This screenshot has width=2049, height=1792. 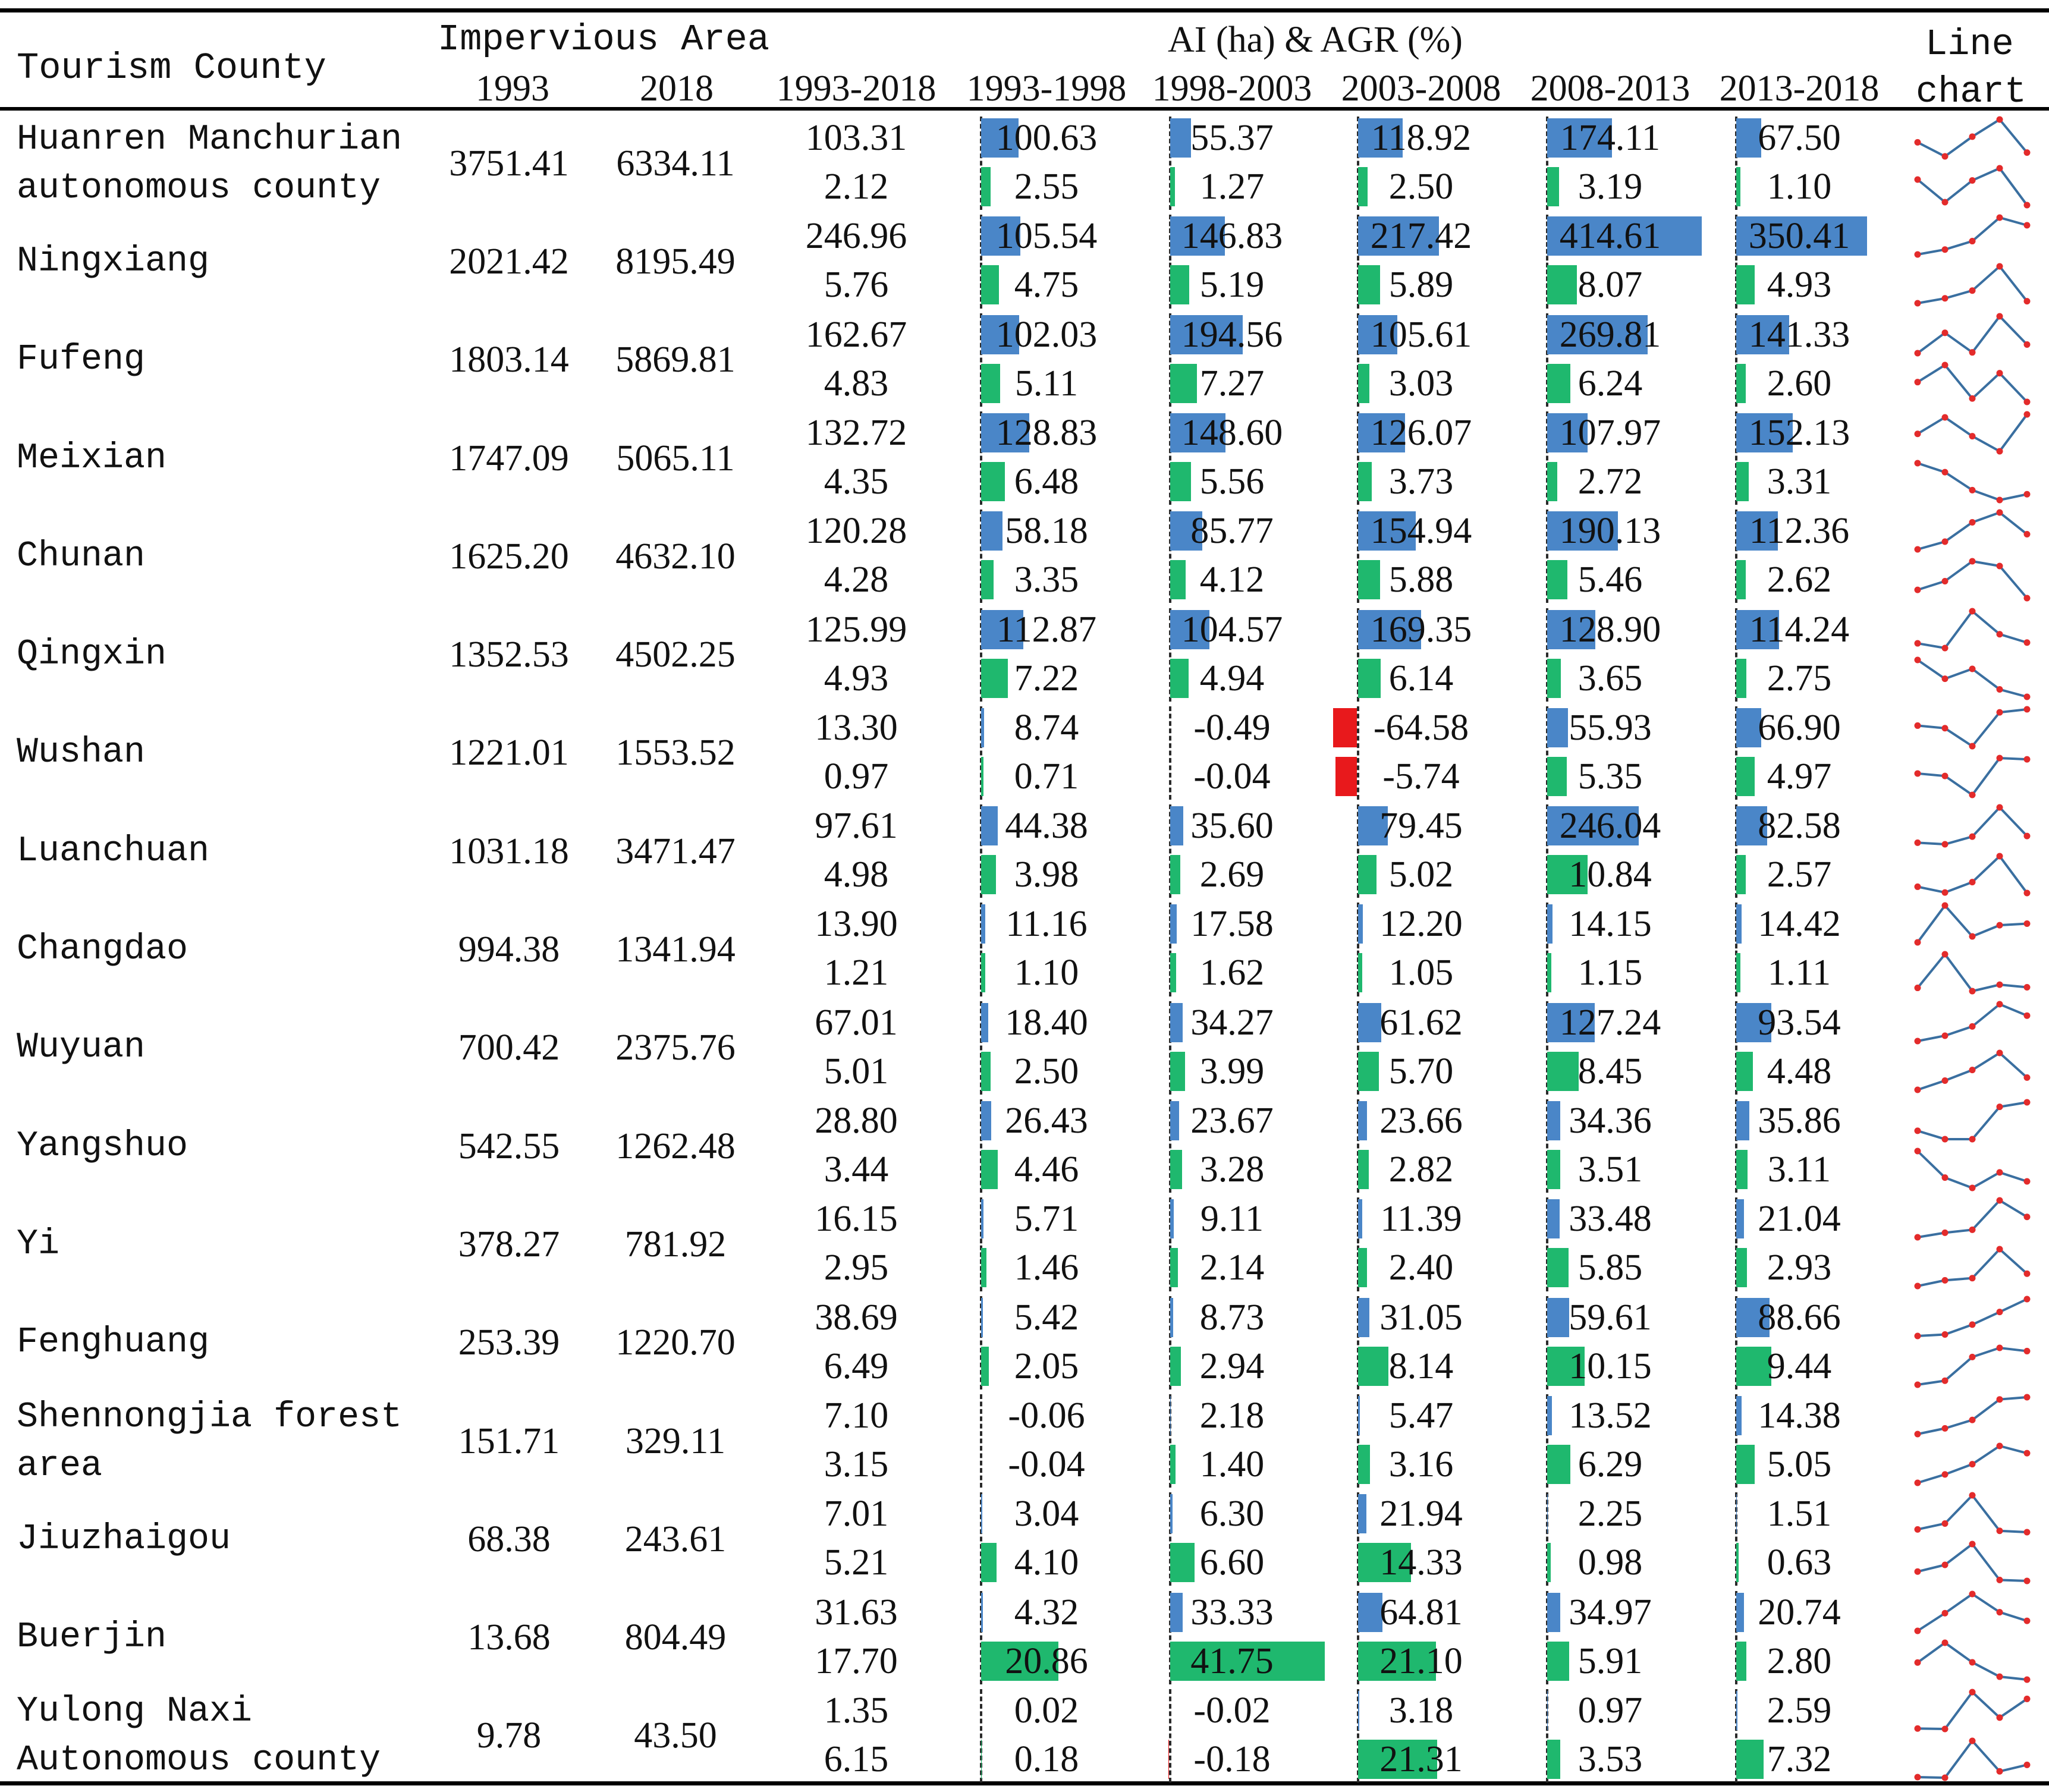 I want to click on ai-value: 59.61, so click(x=1610, y=1317).